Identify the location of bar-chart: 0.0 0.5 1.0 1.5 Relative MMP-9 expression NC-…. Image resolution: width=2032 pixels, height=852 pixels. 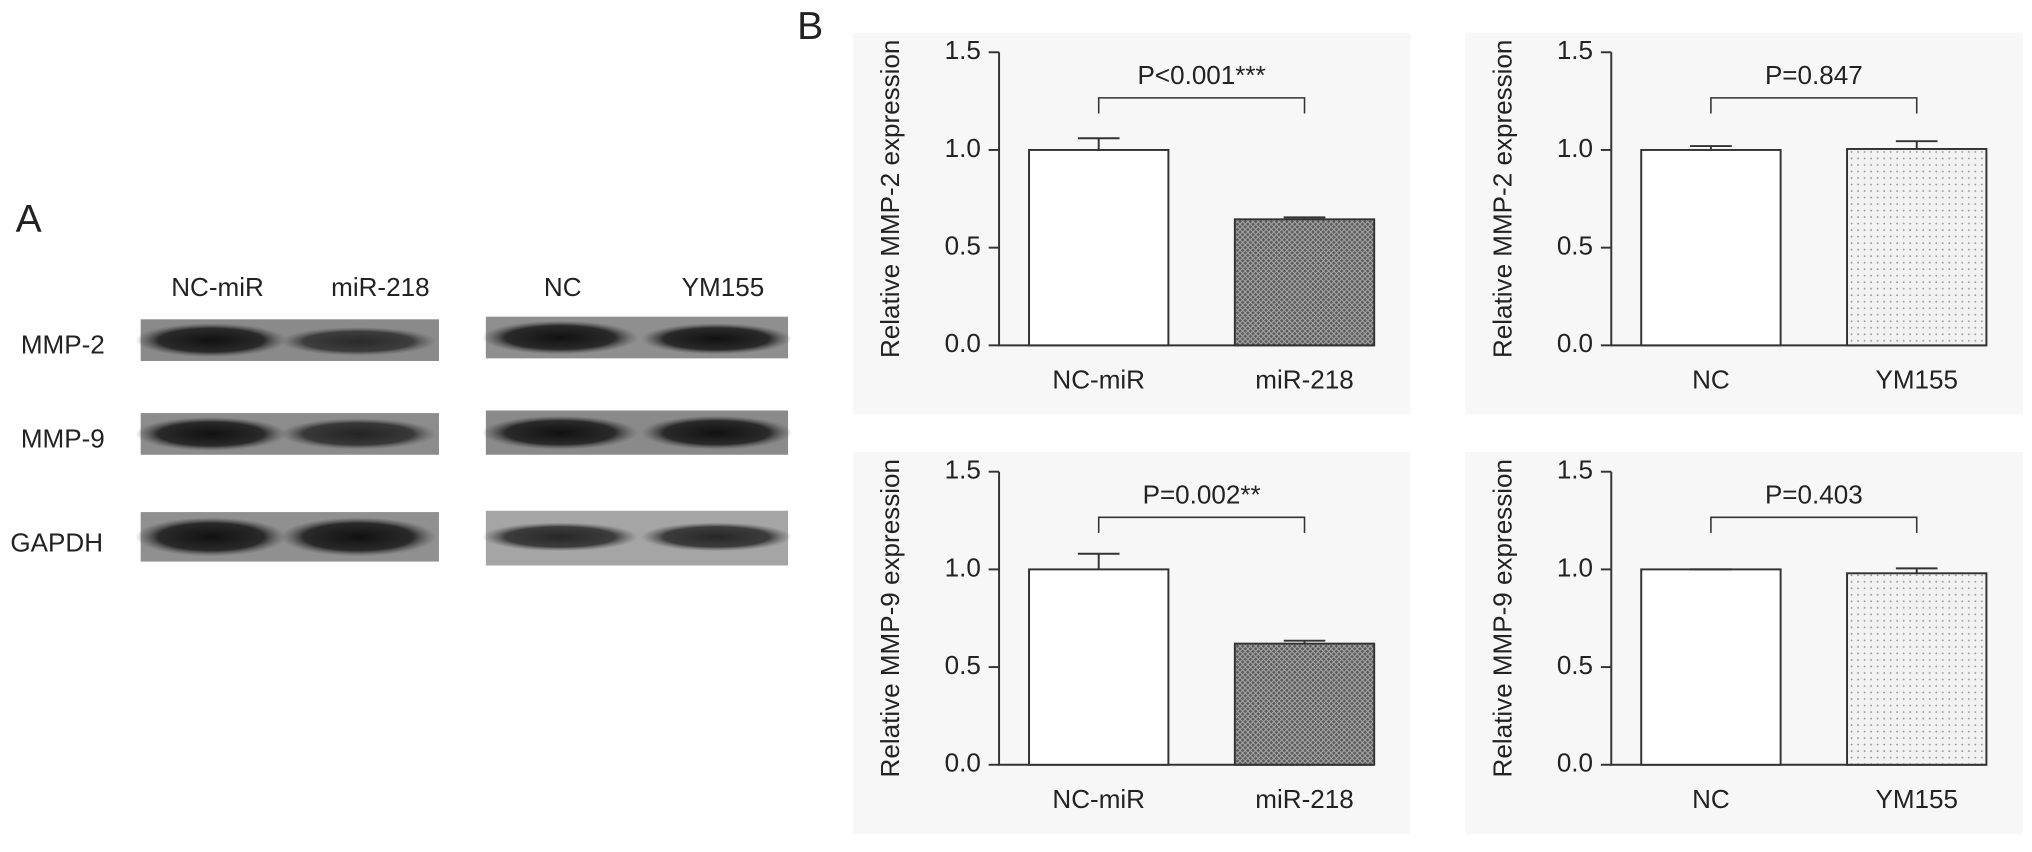
(1132, 643).